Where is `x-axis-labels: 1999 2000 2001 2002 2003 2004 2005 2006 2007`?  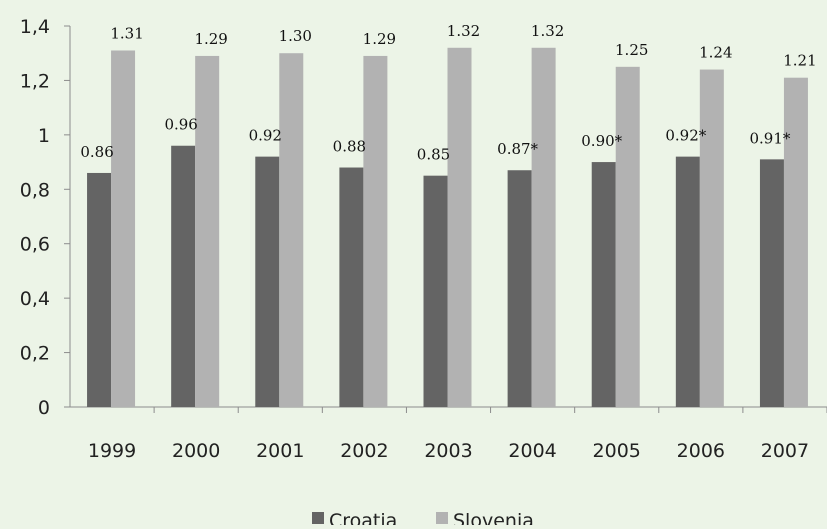
x-axis-labels: 1999 2000 2001 2002 2003 2004 2005 2006 2007 is located at coordinates (448, 451).